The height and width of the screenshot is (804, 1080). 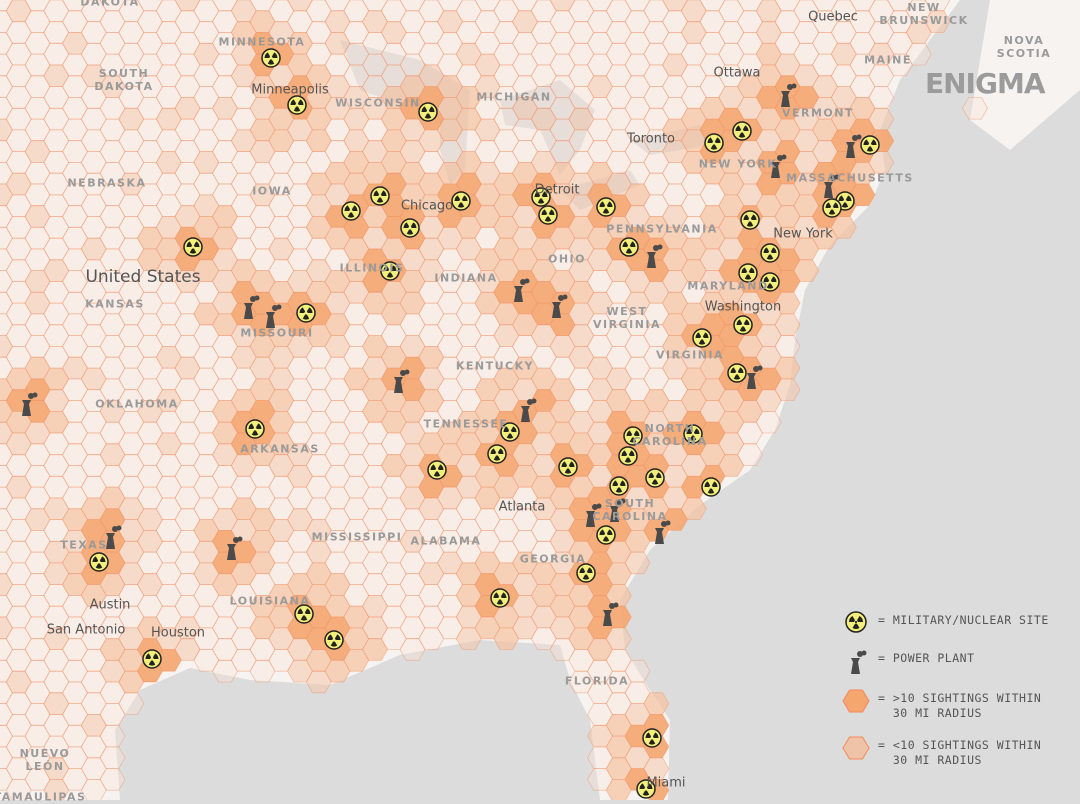 I want to click on legend-military: = MILITARY/NUCLEAR SITE, so click(x=957, y=622).